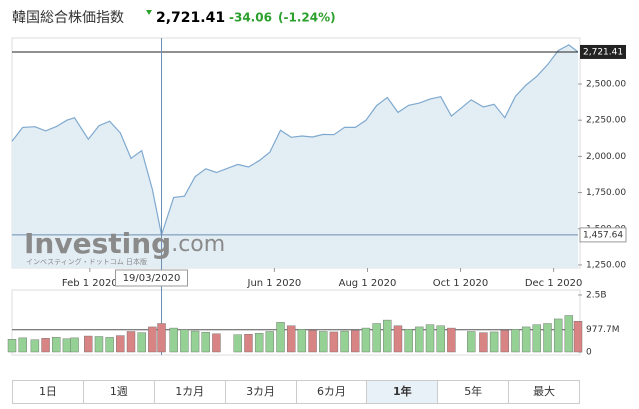 The image size is (639, 409). What do you see at coordinates (250, 18) in the screenshot?
I see `change: -34.06` at bounding box center [250, 18].